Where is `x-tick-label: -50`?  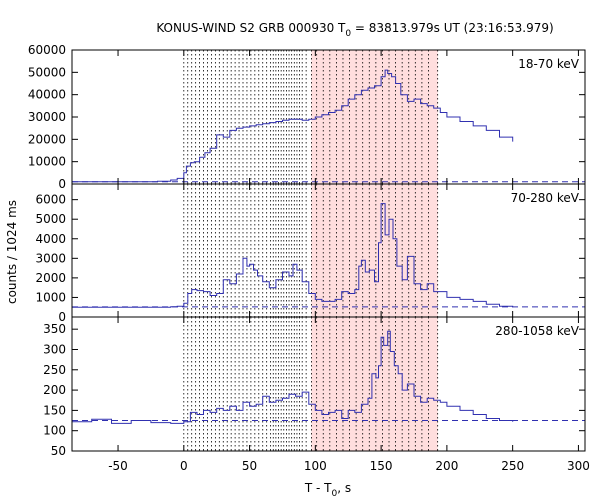 x-tick-label: -50 is located at coordinates (118, 466).